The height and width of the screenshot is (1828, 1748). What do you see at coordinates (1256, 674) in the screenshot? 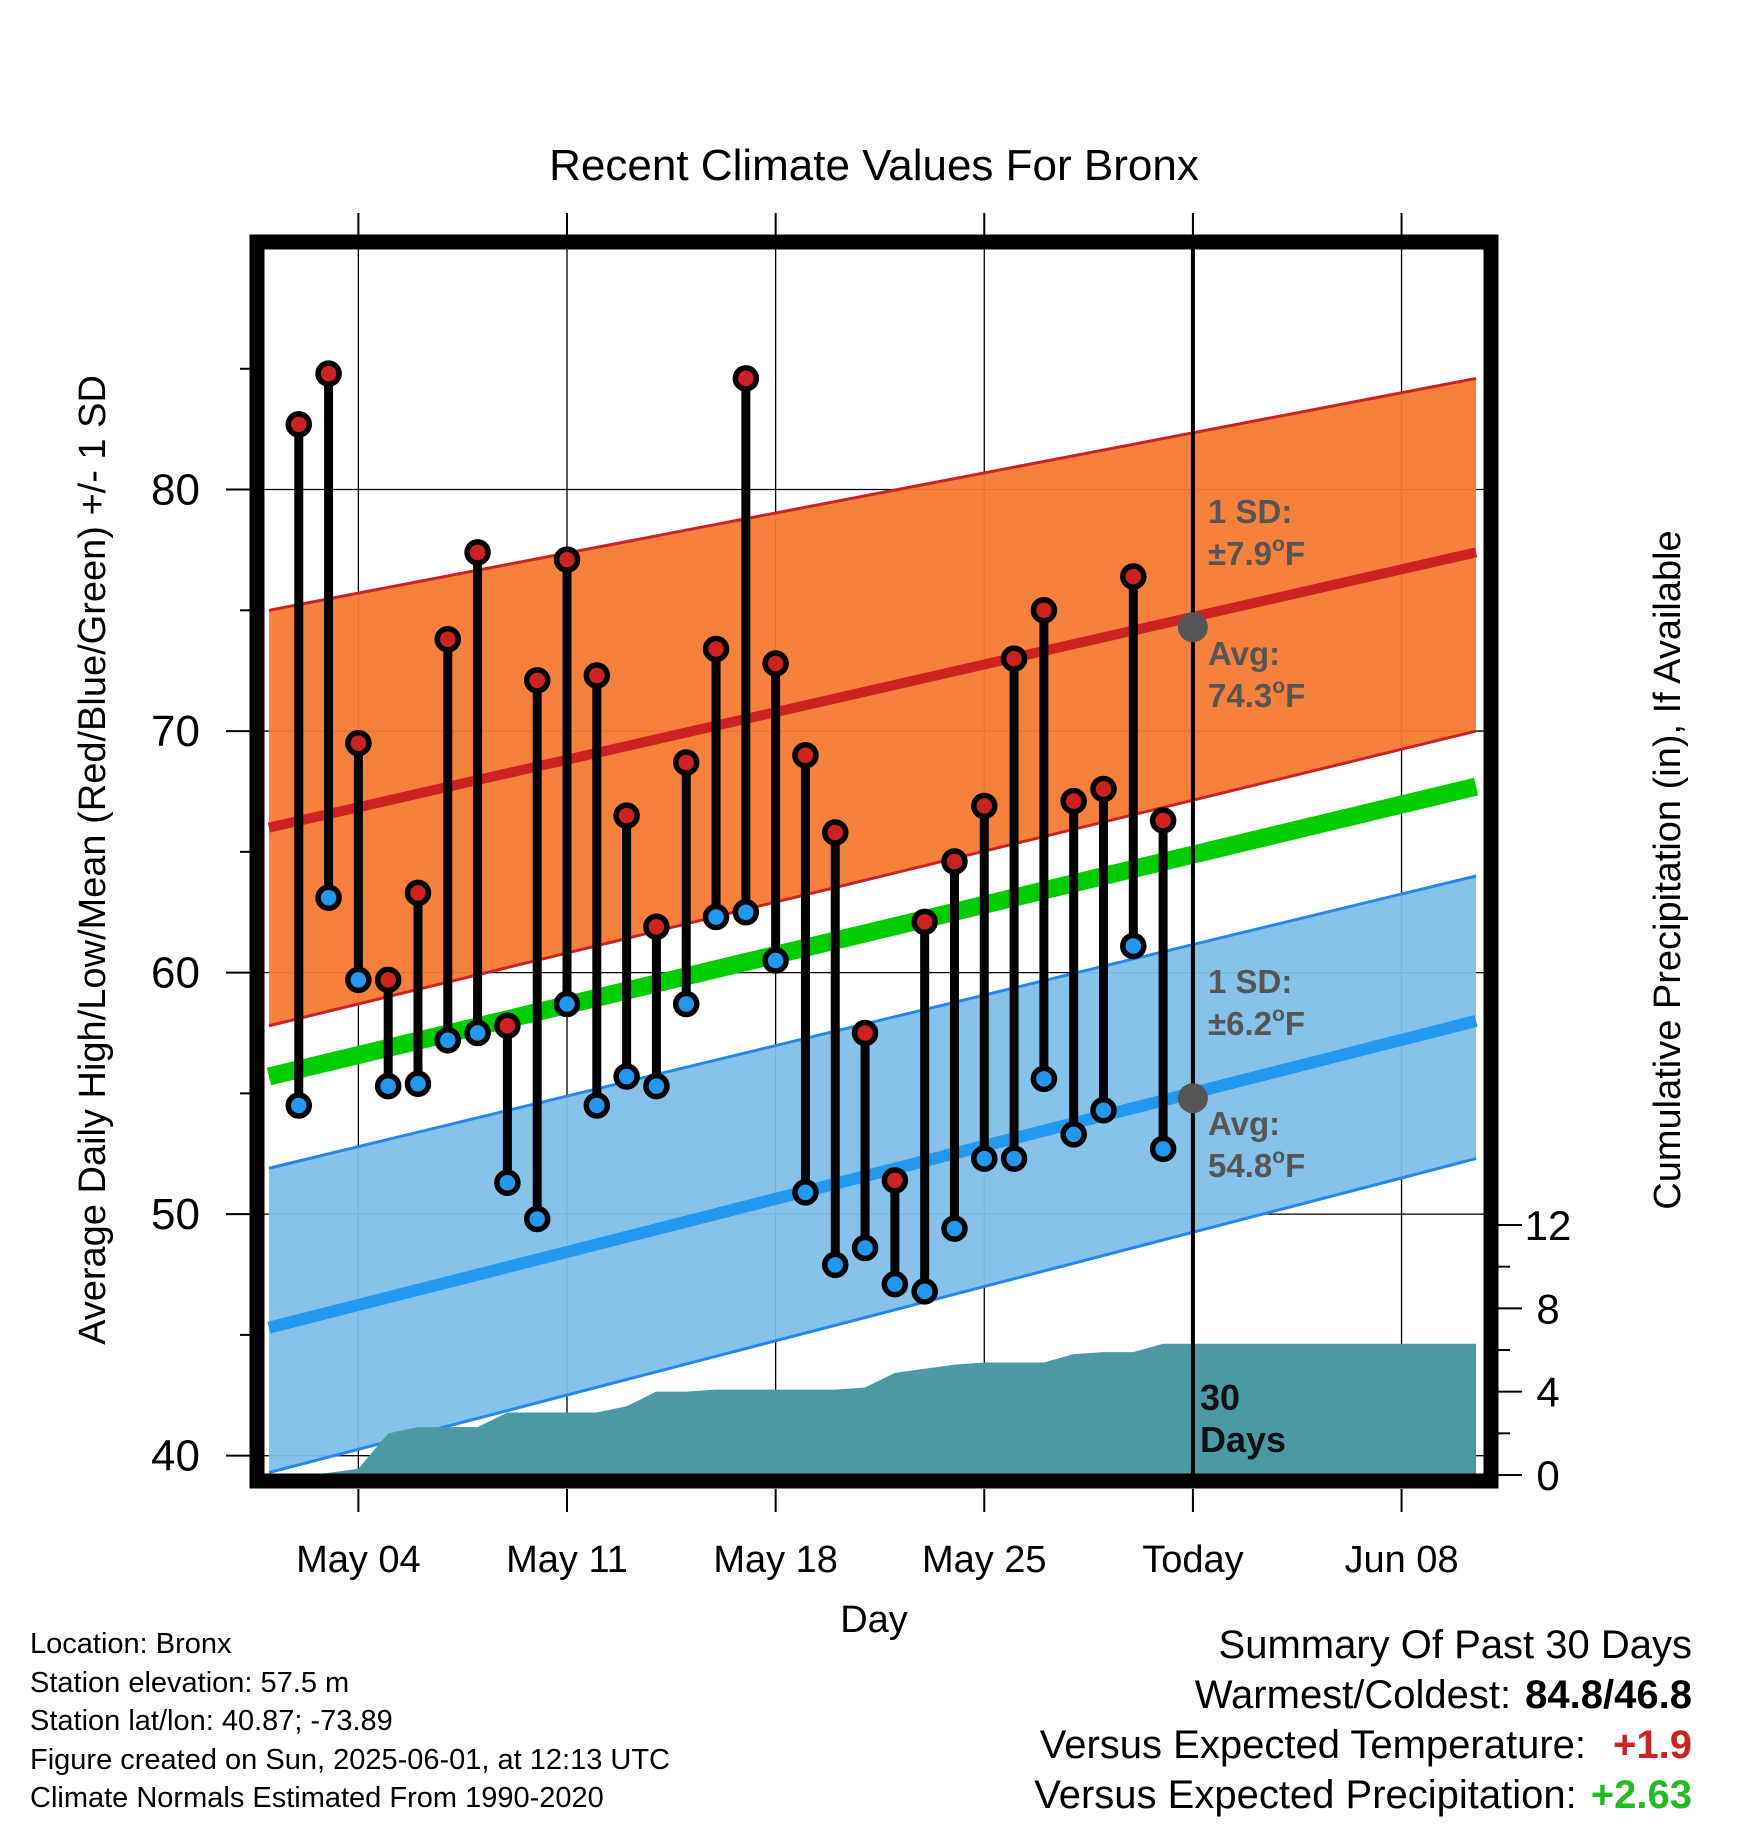
I see `high-avg-annotation: Avg: 74.3oF` at bounding box center [1256, 674].